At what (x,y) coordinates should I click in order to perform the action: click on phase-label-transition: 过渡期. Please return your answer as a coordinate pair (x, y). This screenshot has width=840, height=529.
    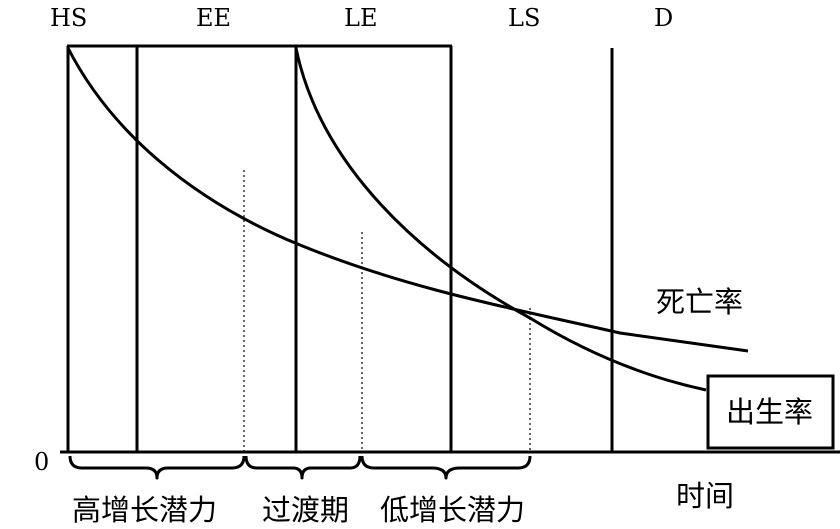
    Looking at the image, I should click on (305, 510).